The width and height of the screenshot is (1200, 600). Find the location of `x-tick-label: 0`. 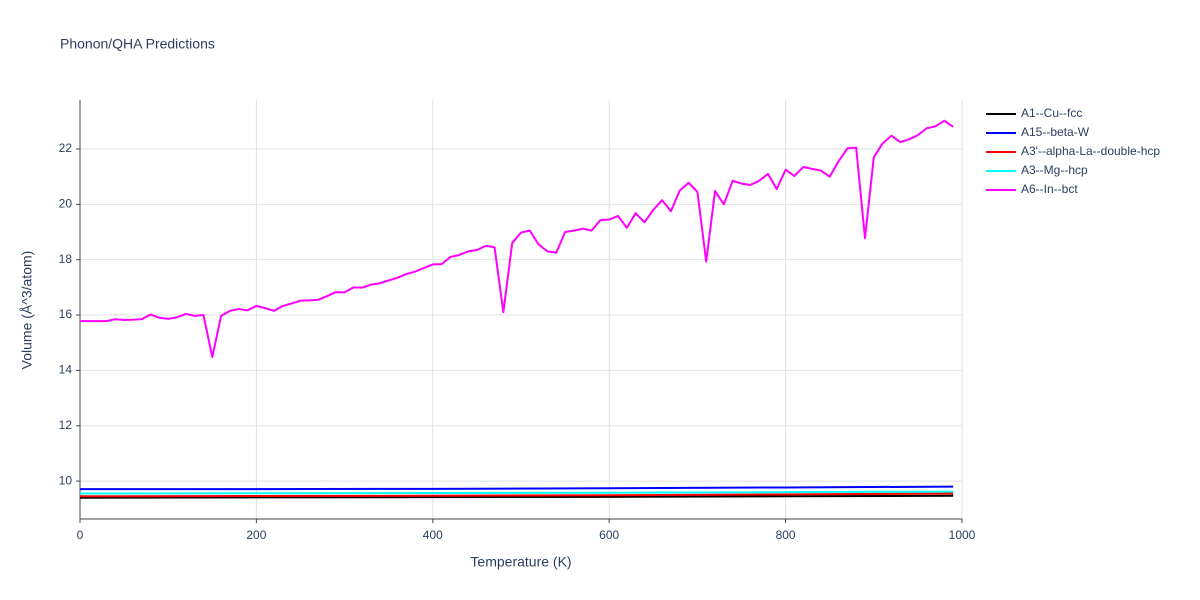

x-tick-label: 0 is located at coordinates (80, 535).